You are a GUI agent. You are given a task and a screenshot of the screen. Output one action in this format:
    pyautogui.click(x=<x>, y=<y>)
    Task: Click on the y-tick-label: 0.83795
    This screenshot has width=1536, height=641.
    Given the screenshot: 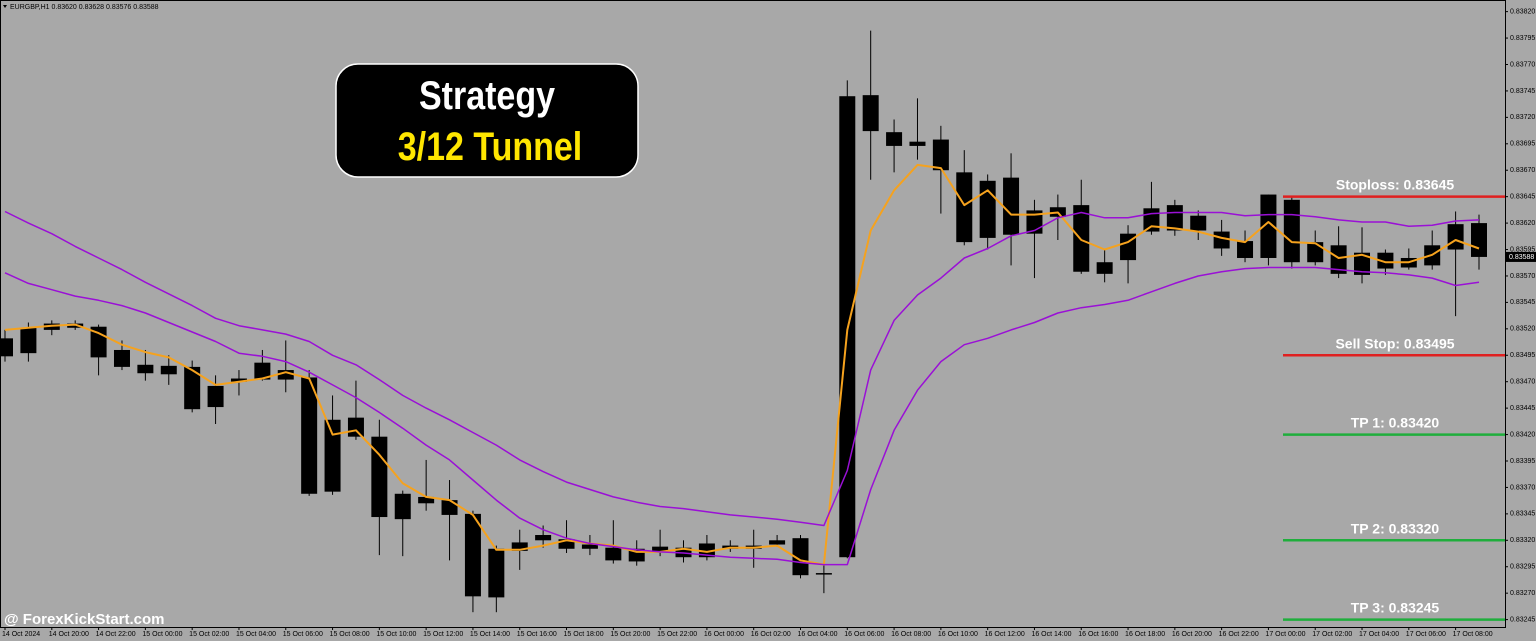 What is the action you would take?
    pyautogui.click(x=1522, y=38)
    